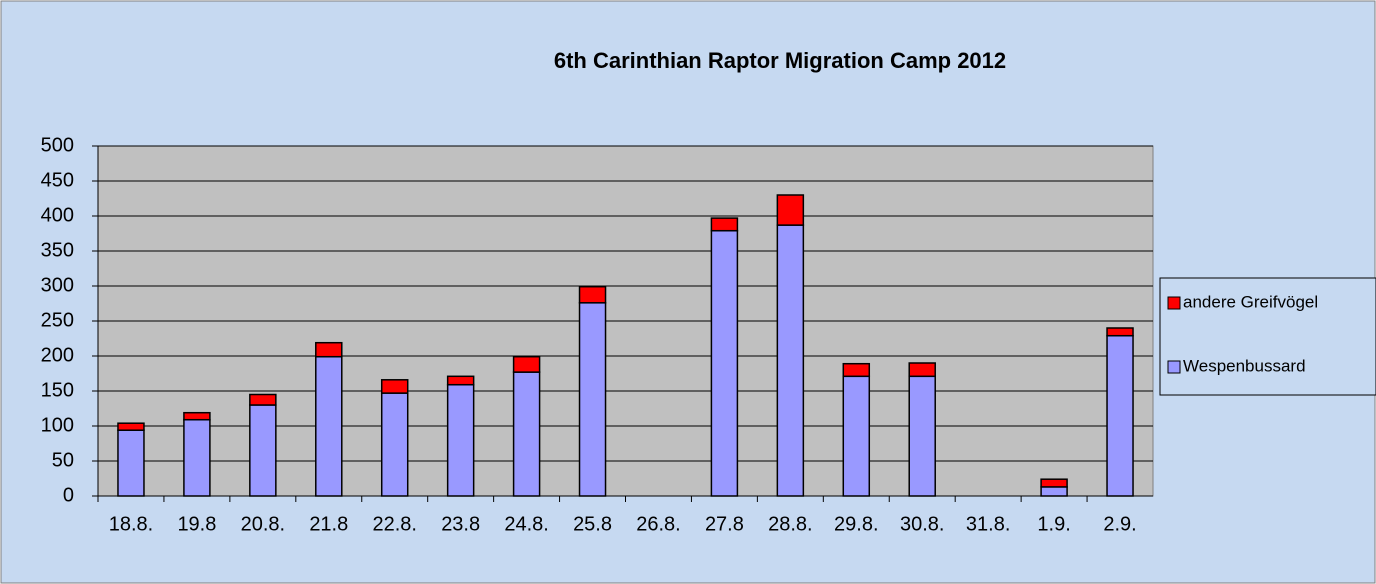  Describe the element at coordinates (790, 524) in the screenshot. I see `x-tick-label: 28.8.` at that location.